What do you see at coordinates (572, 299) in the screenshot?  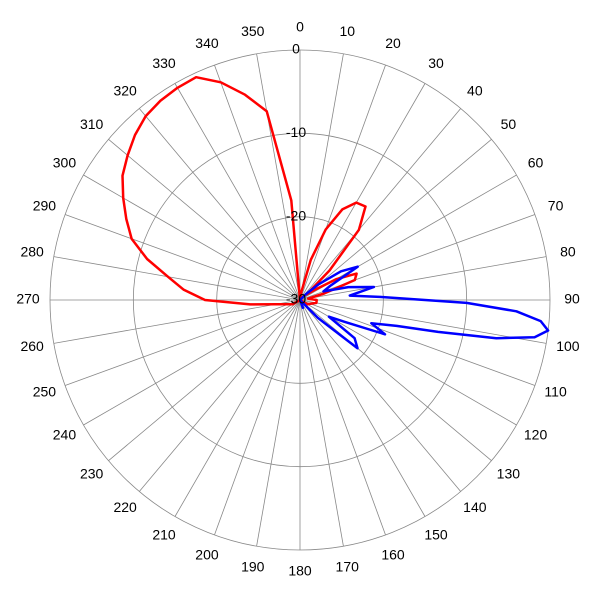 I see `angle-label: 90` at bounding box center [572, 299].